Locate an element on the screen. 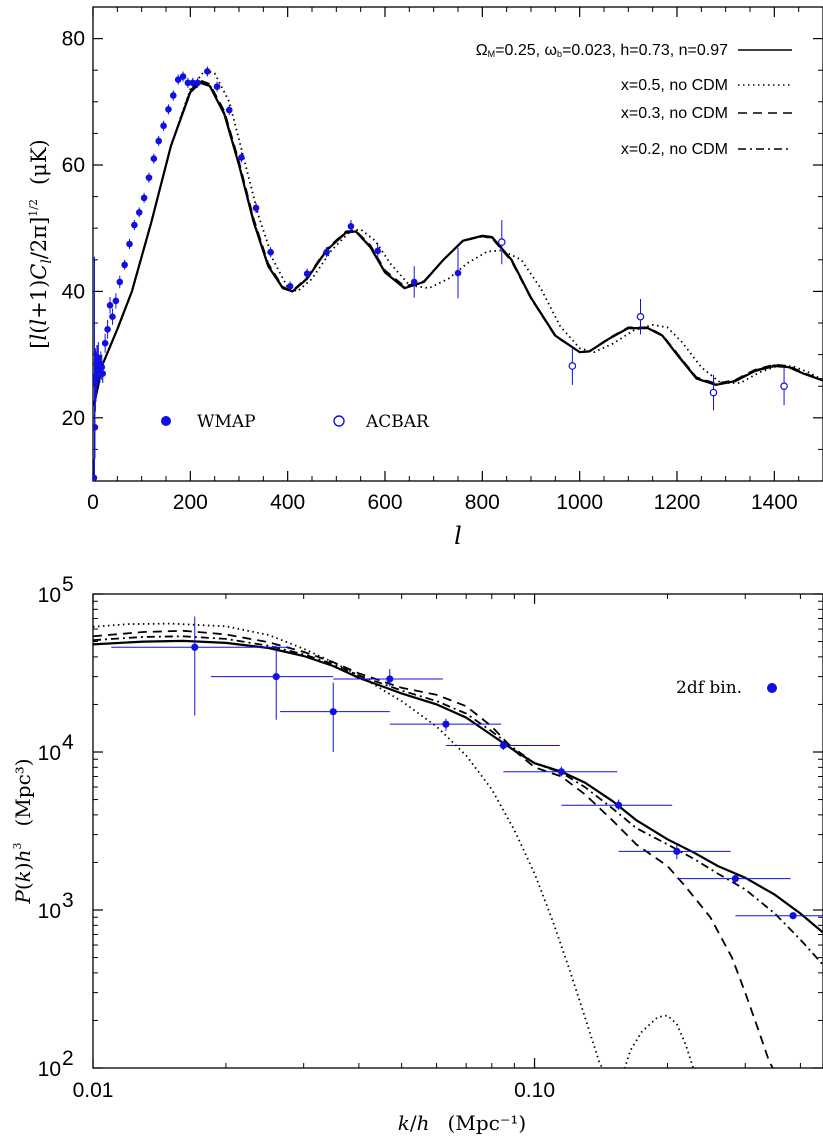  x-tick-label: 1400 is located at coordinates (774, 502).